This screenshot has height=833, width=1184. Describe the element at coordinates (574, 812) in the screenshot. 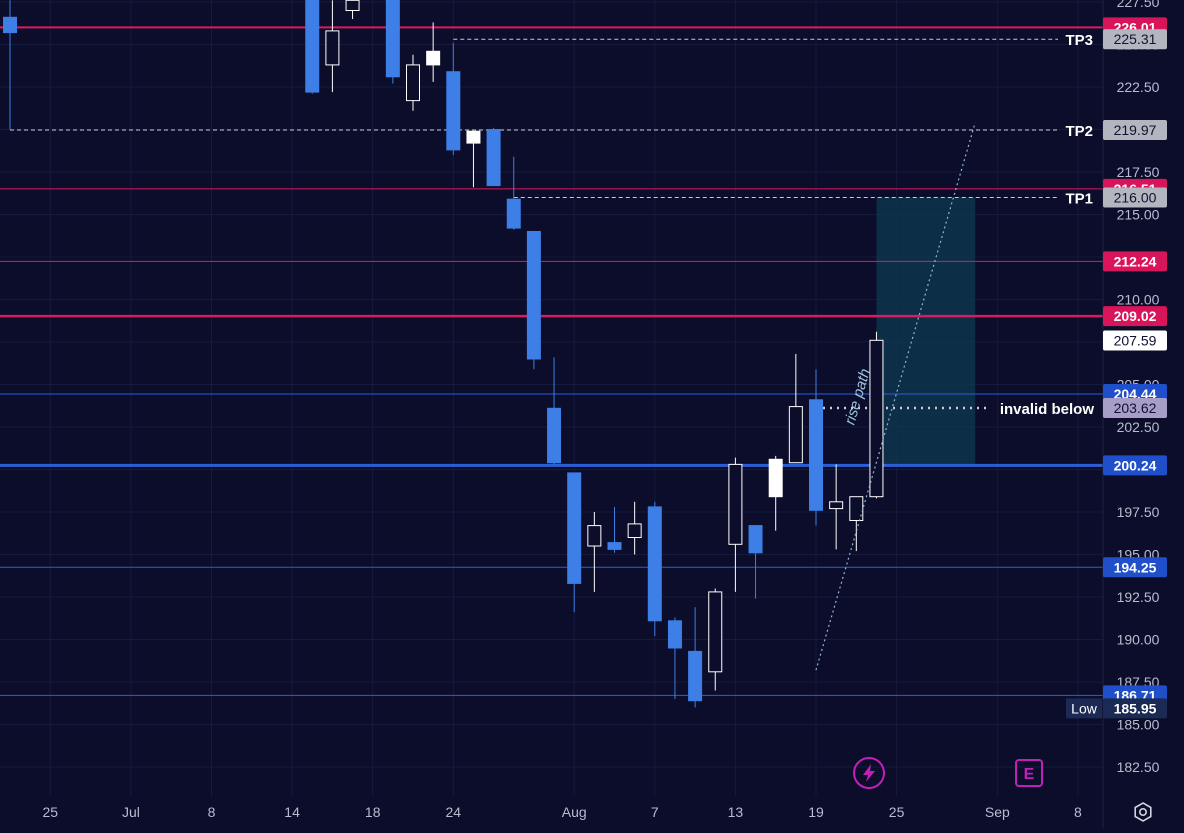

I see `x-tick-label: Aug` at that location.